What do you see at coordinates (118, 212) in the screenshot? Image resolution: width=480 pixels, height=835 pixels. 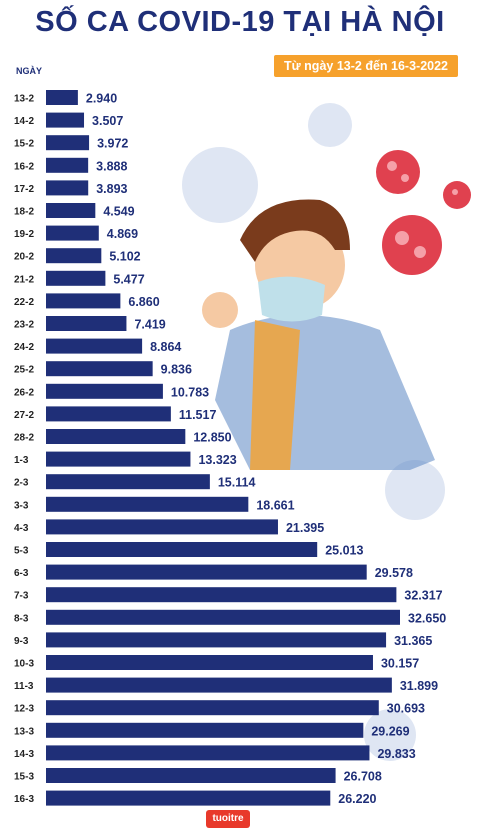 I see `value-label: 4.549` at bounding box center [118, 212].